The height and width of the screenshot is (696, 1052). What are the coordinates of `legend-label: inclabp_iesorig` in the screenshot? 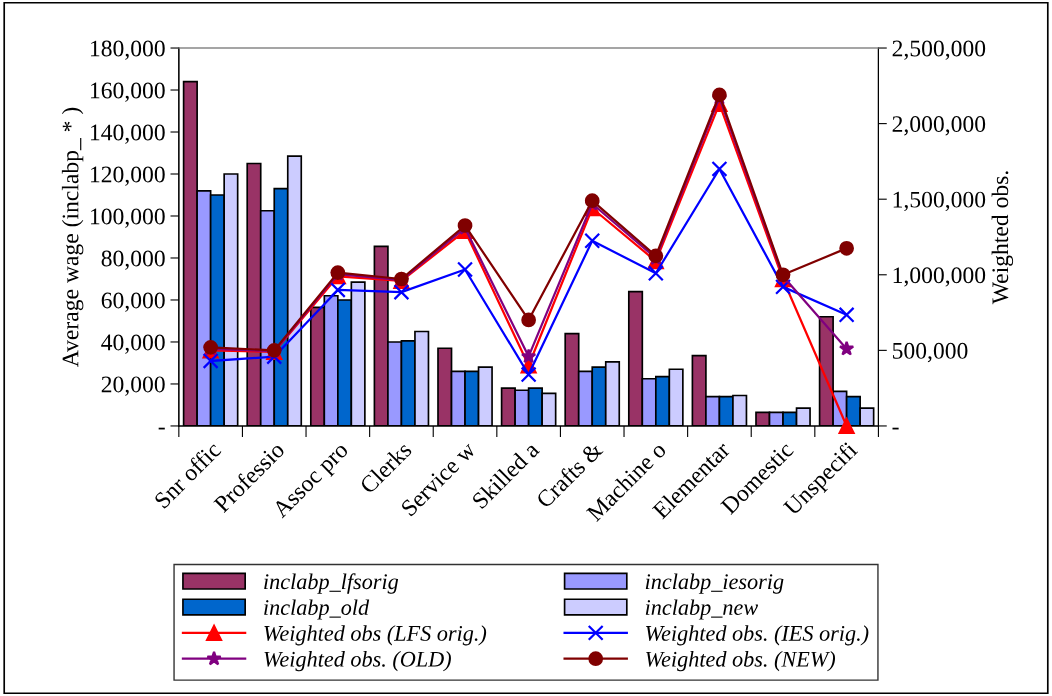 It's located at (714, 583).